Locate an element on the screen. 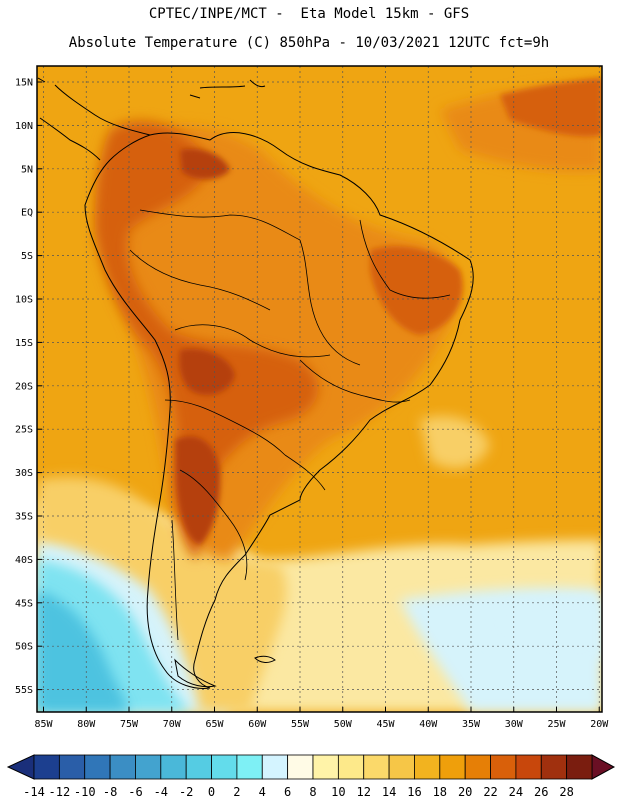 This screenshot has height=800, width=618. lat-tick-label: 15N is located at coordinates (24, 83).